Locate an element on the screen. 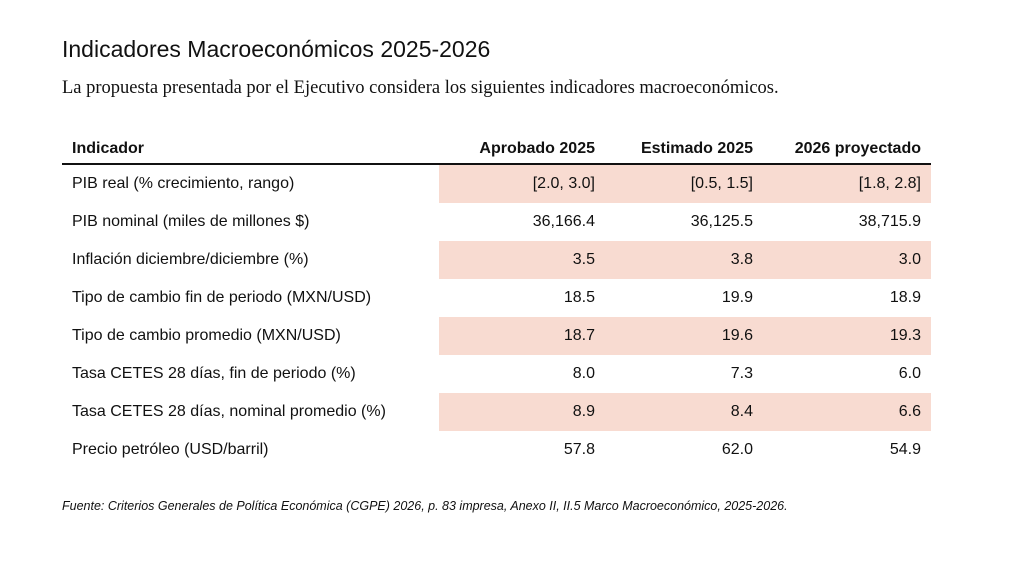  cell-2026-proyectado: 6.0 is located at coordinates (909, 373).